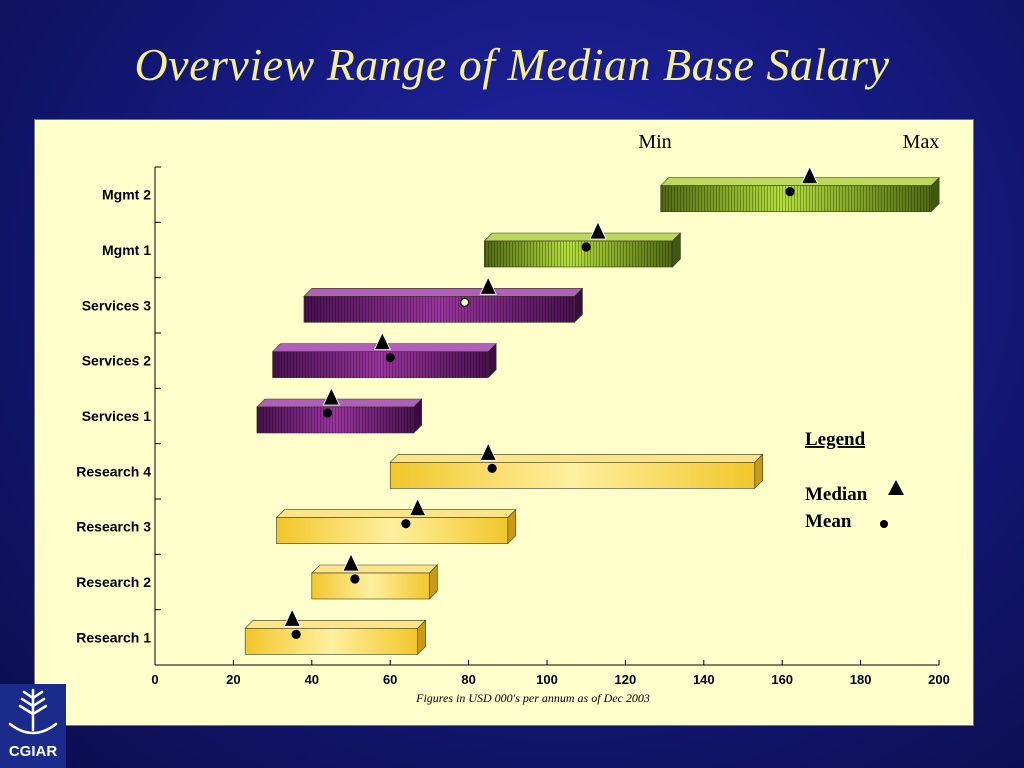 The height and width of the screenshot is (768, 1024). I want to click on legend-mean-marker, so click(884, 524).